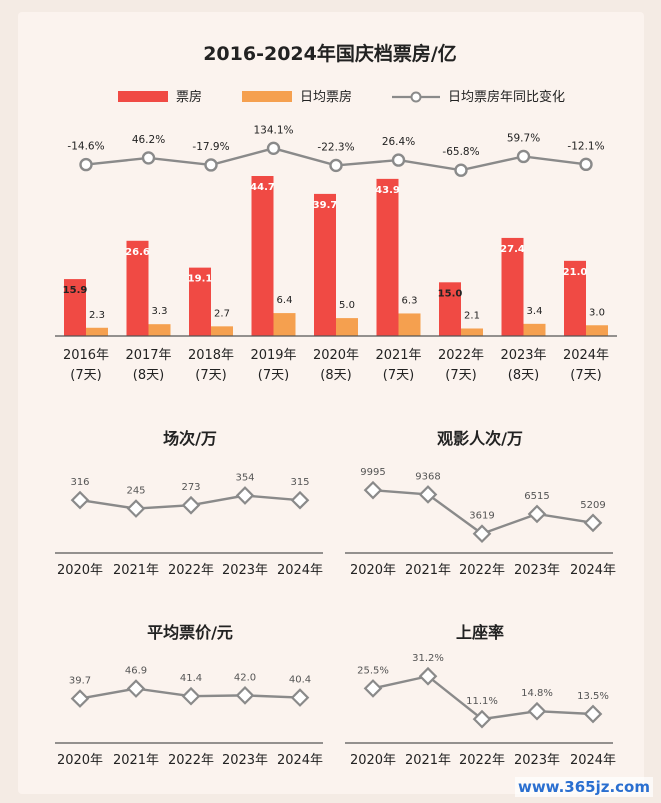 The image size is (661, 803). I want to click on legend-label-daily-average: 日均票房, so click(326, 97).